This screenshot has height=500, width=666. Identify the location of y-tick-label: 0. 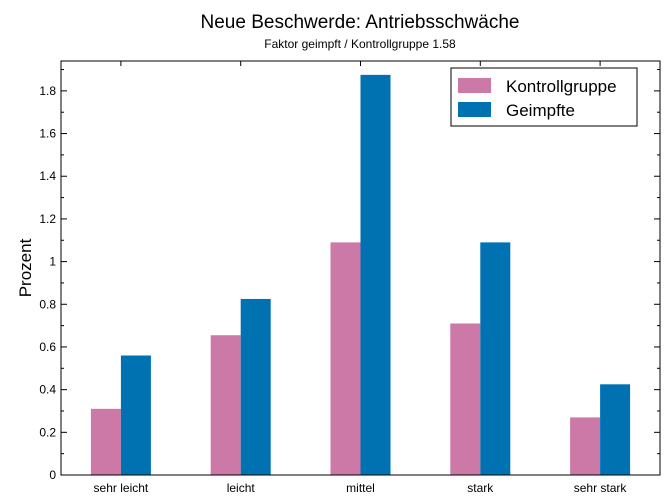
(52, 475).